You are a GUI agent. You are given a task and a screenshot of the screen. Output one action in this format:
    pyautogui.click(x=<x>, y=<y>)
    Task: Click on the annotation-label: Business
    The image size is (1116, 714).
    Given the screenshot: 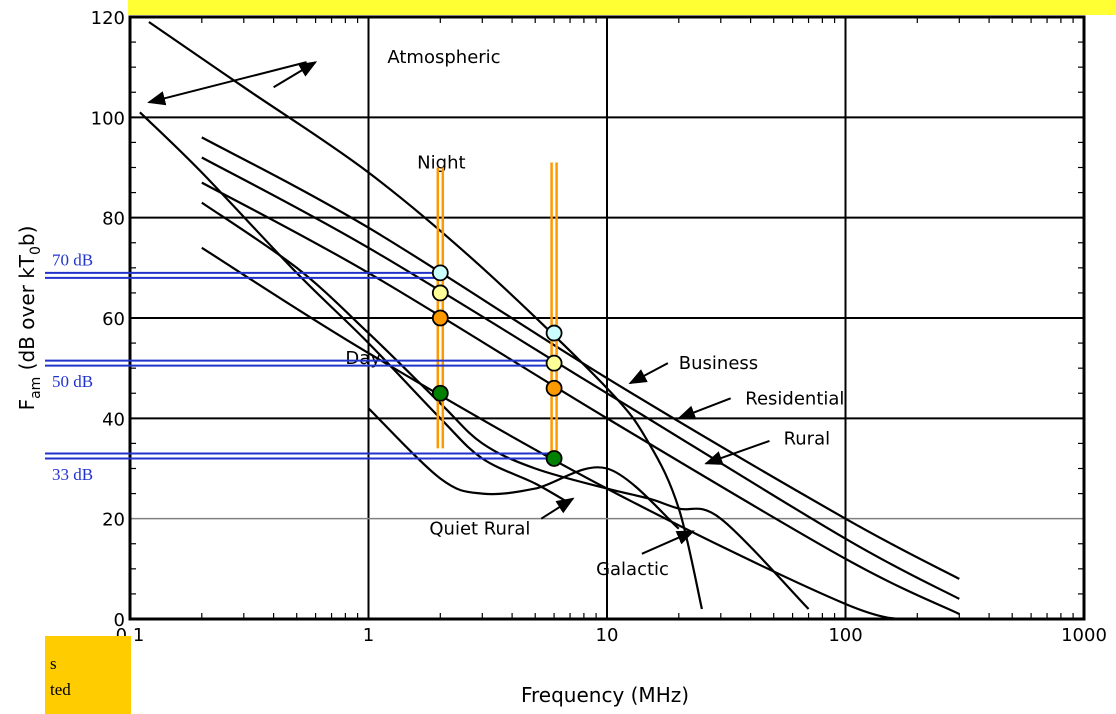 What is the action you would take?
    pyautogui.click(x=718, y=363)
    